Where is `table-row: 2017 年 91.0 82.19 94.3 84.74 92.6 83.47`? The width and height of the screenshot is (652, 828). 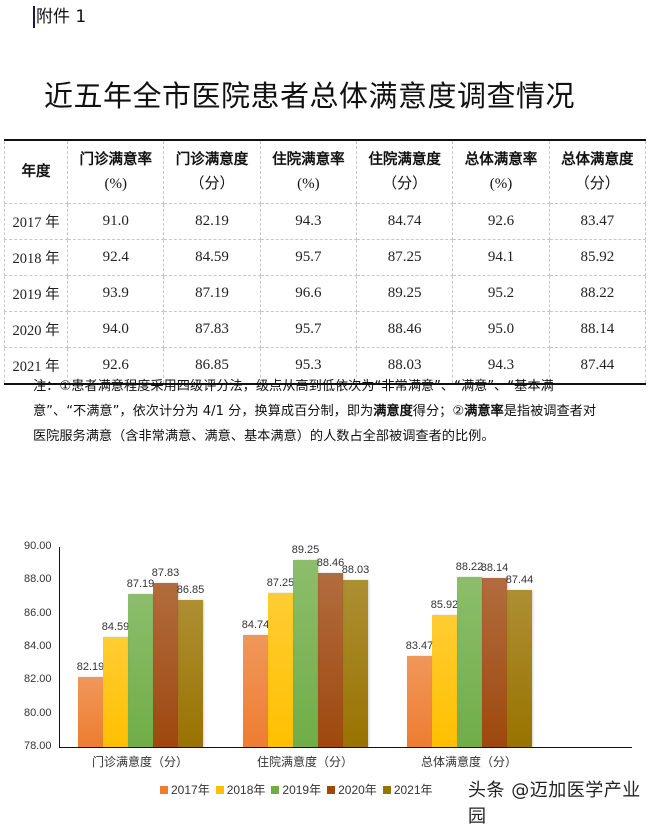
table-row: 2017 年 91.0 82.19 94.3 84.74 92.6 83.47 is located at coordinates (325, 221).